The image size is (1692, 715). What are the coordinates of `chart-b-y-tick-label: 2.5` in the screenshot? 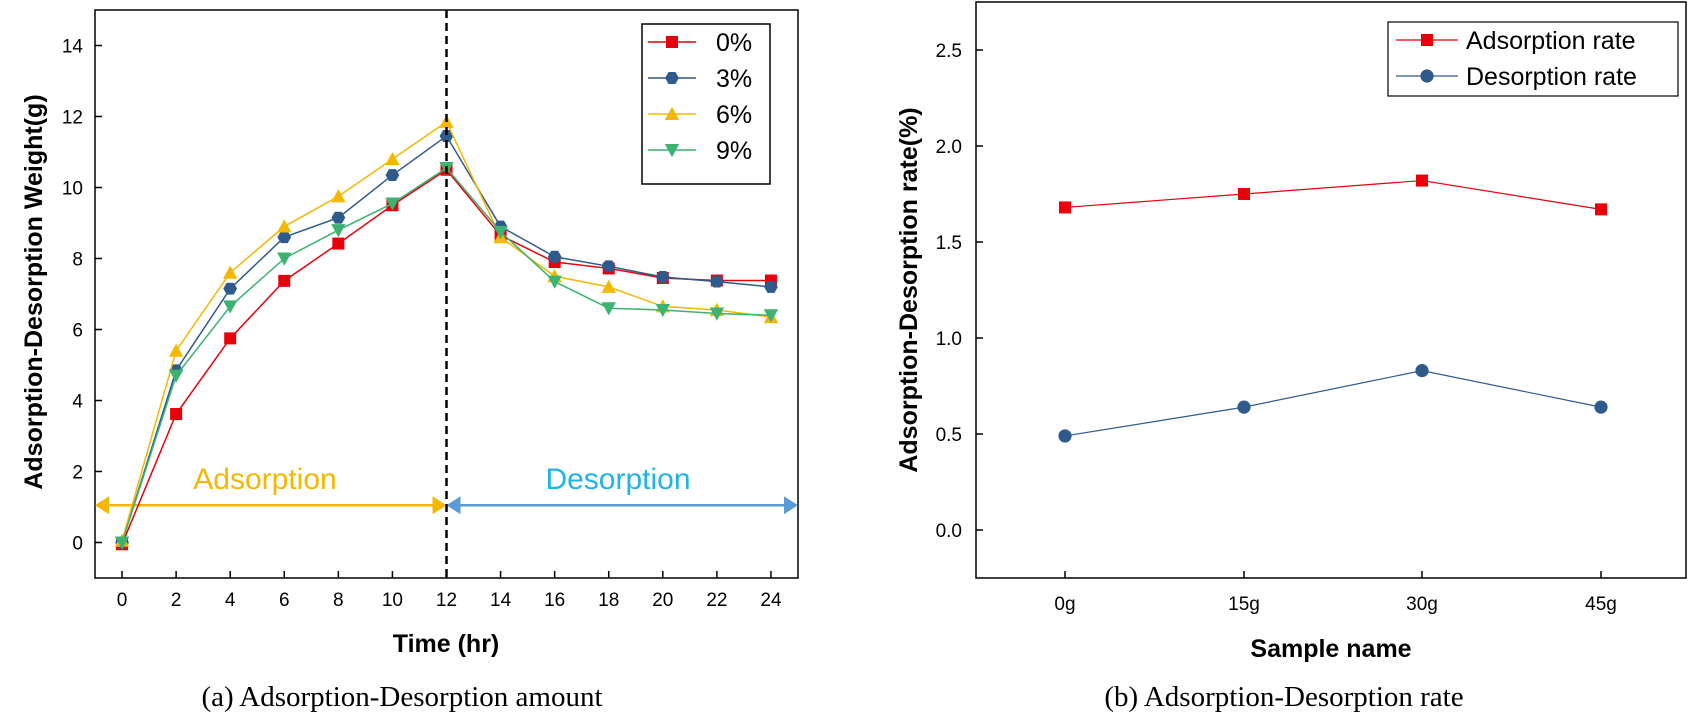 It's located at (949, 51).